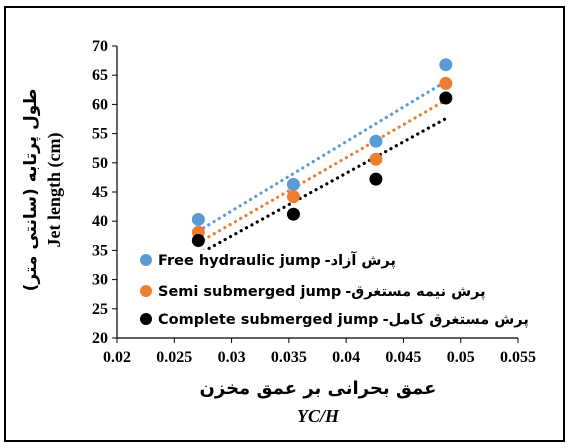 This screenshot has width=570, height=448. I want to click on x-tick-label: 0.04, so click(346, 357).